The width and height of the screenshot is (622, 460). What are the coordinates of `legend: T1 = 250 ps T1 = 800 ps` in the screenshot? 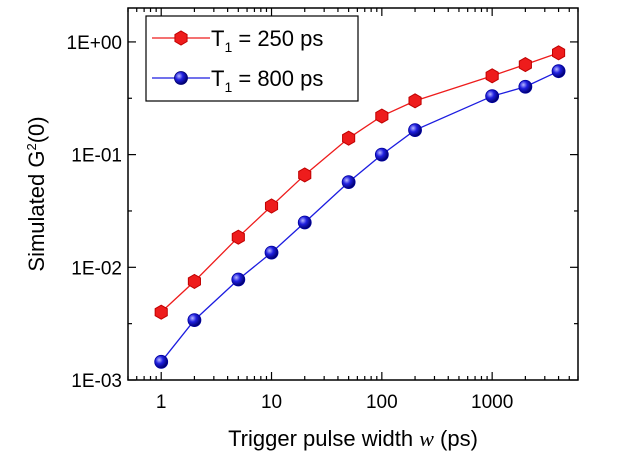 It's located at (252, 58).